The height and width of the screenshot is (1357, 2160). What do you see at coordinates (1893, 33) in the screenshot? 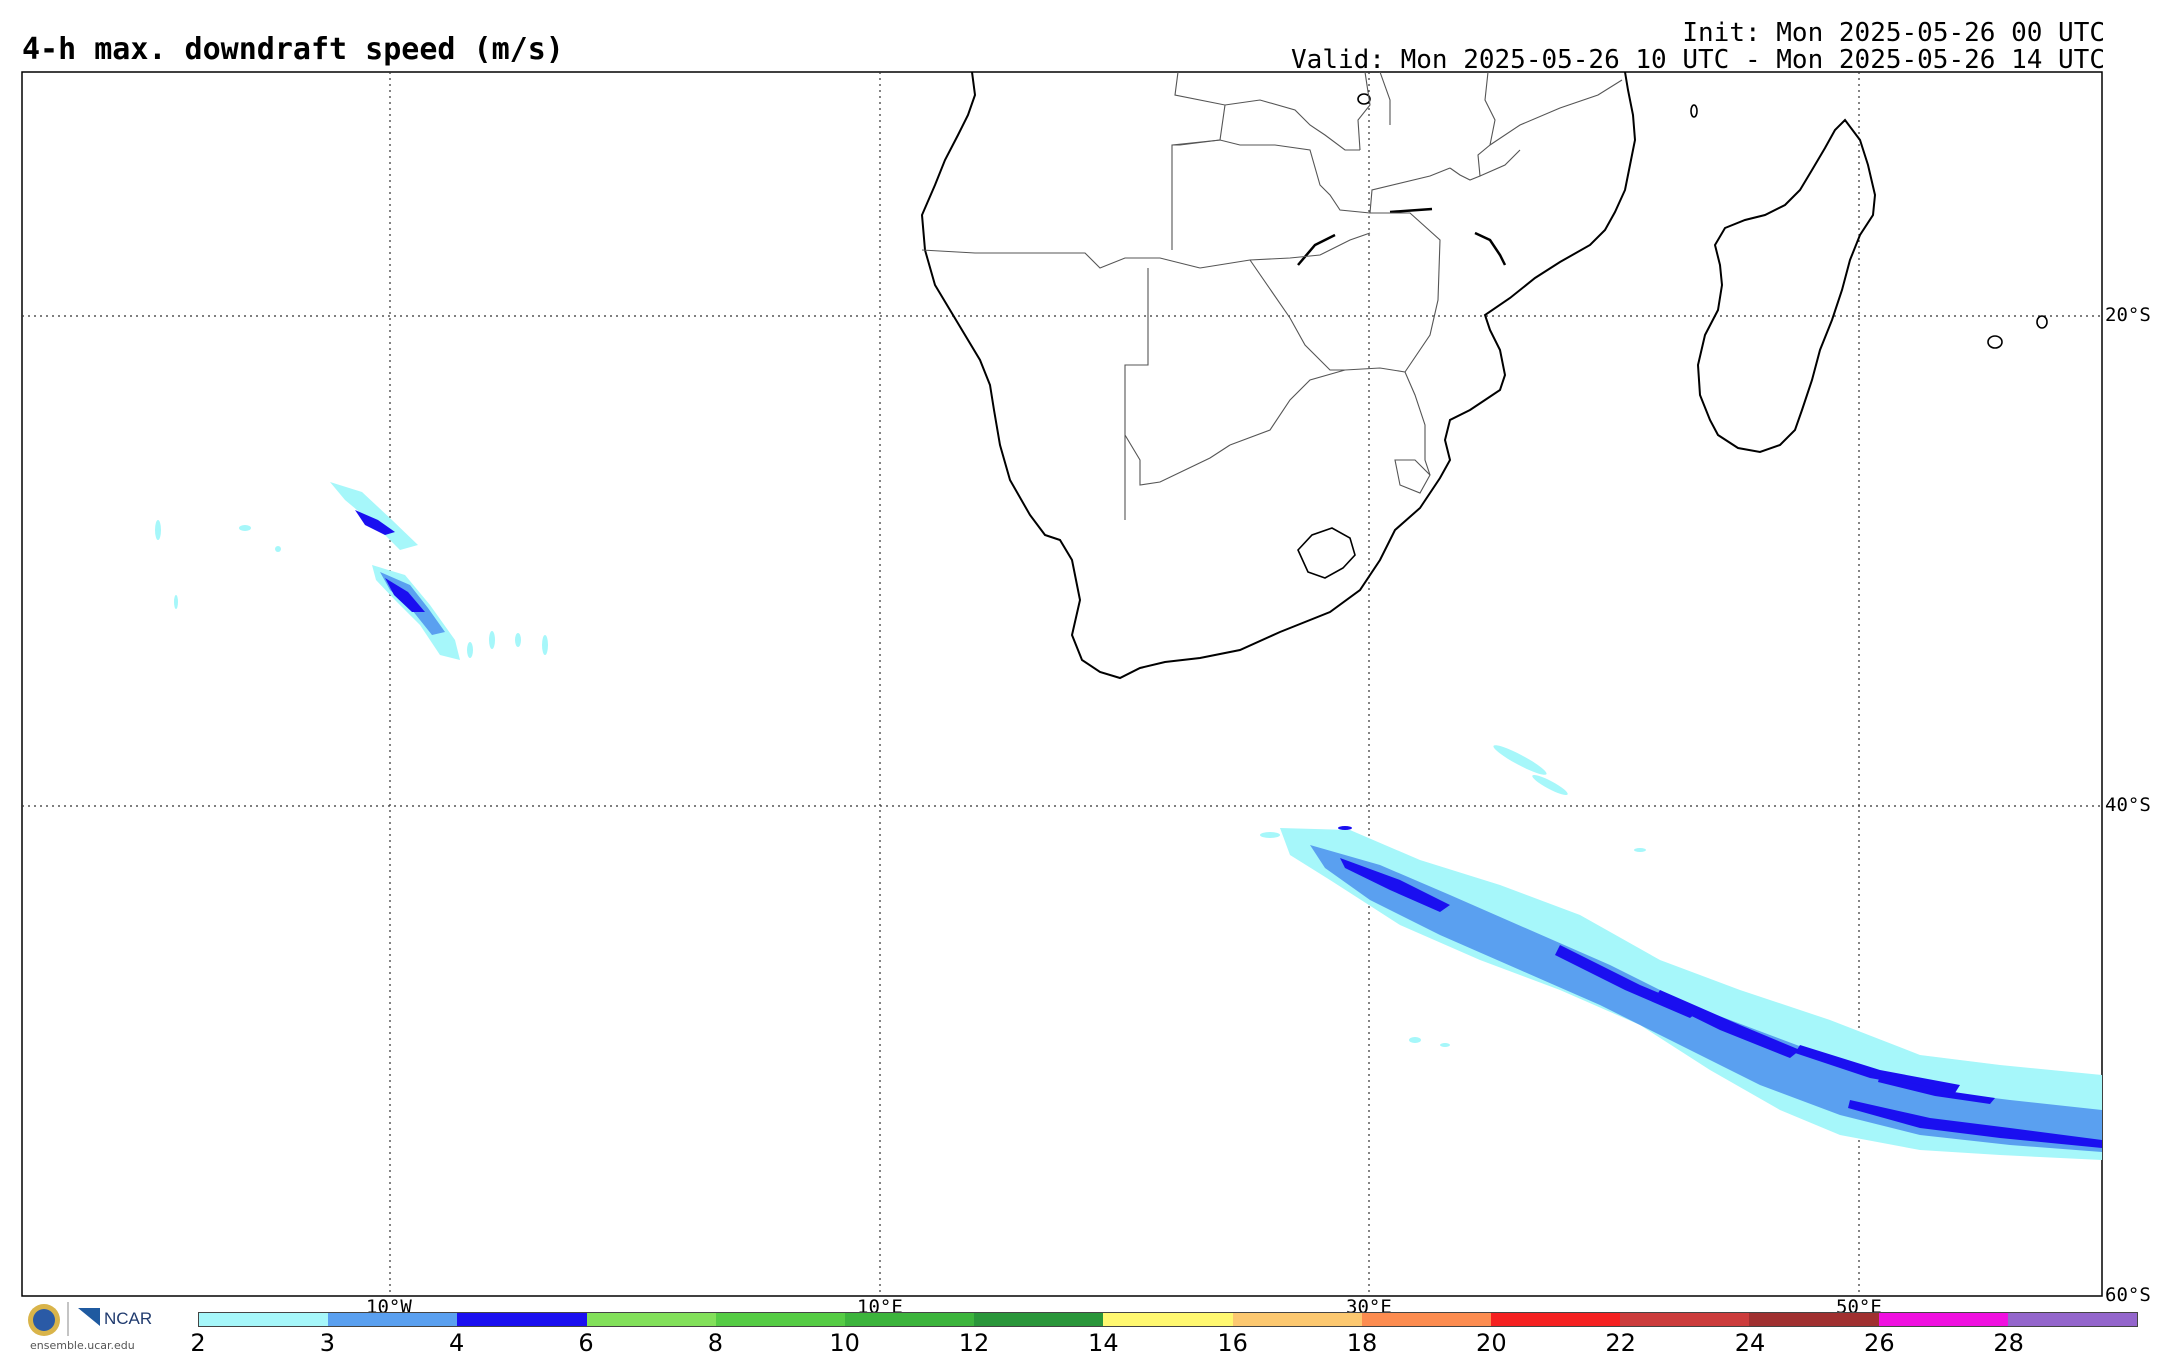
I see `init-time: Init: Mon 2025-05-26 00 UTC` at bounding box center [1893, 33].